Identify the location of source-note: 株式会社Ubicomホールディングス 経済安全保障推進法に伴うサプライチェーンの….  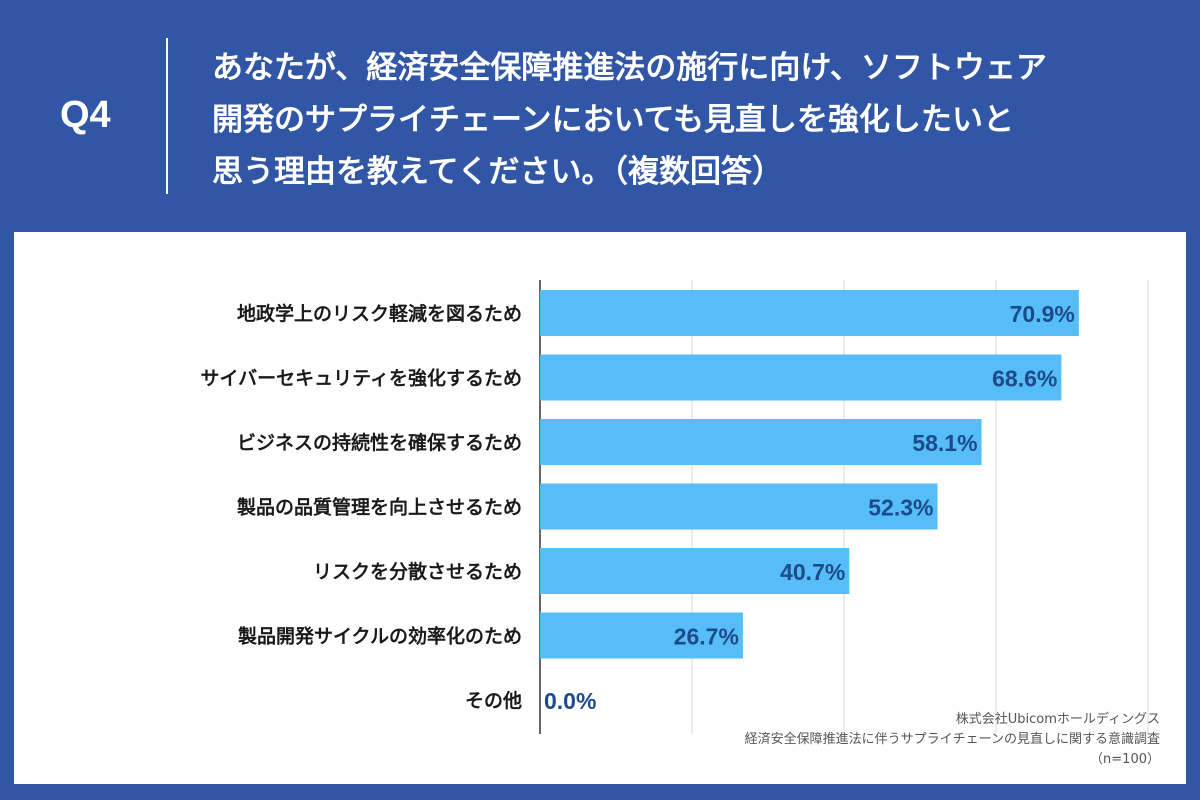
(952, 740).